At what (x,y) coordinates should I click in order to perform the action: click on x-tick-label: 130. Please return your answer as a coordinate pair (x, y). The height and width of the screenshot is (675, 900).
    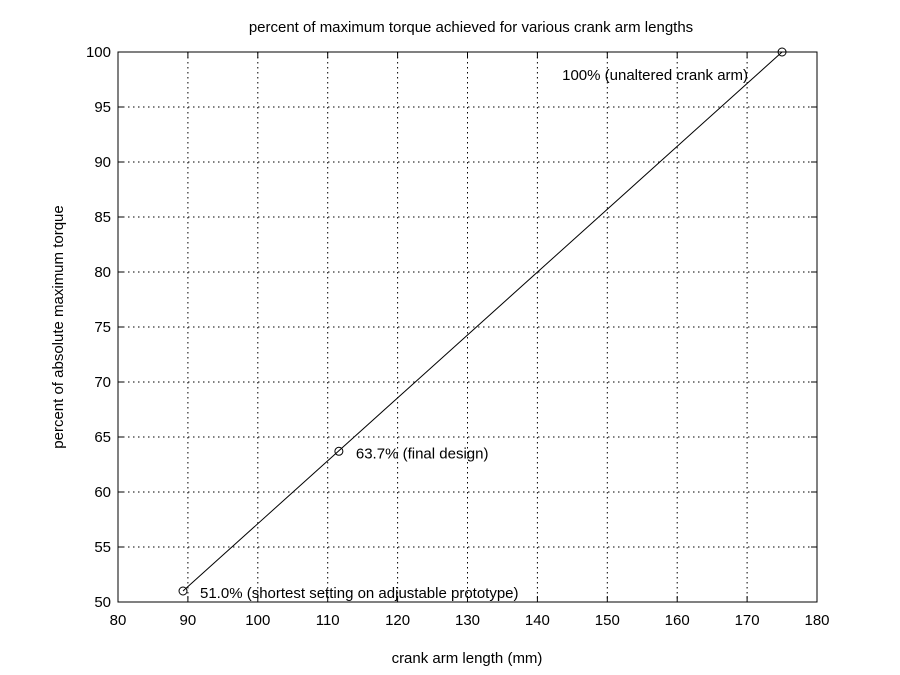
    Looking at the image, I should click on (467, 620).